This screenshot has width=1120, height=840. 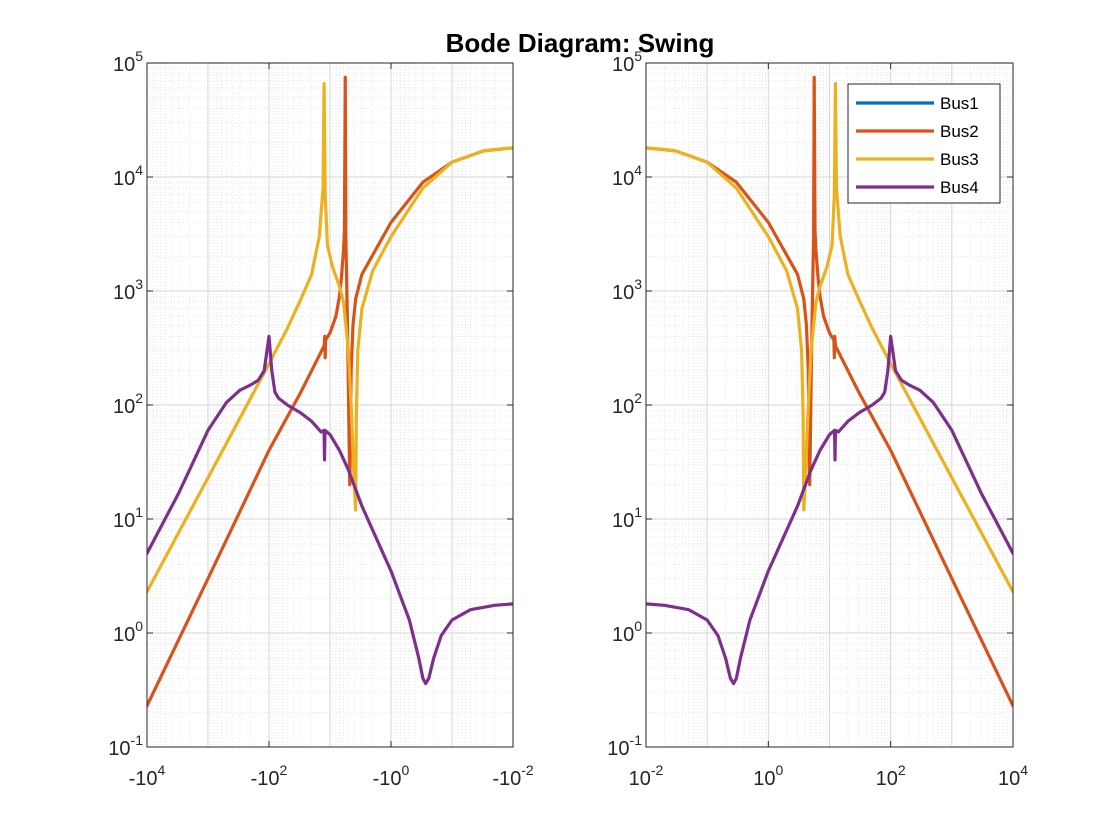 I want to click on x-tick-label: -104, so click(x=147, y=776).